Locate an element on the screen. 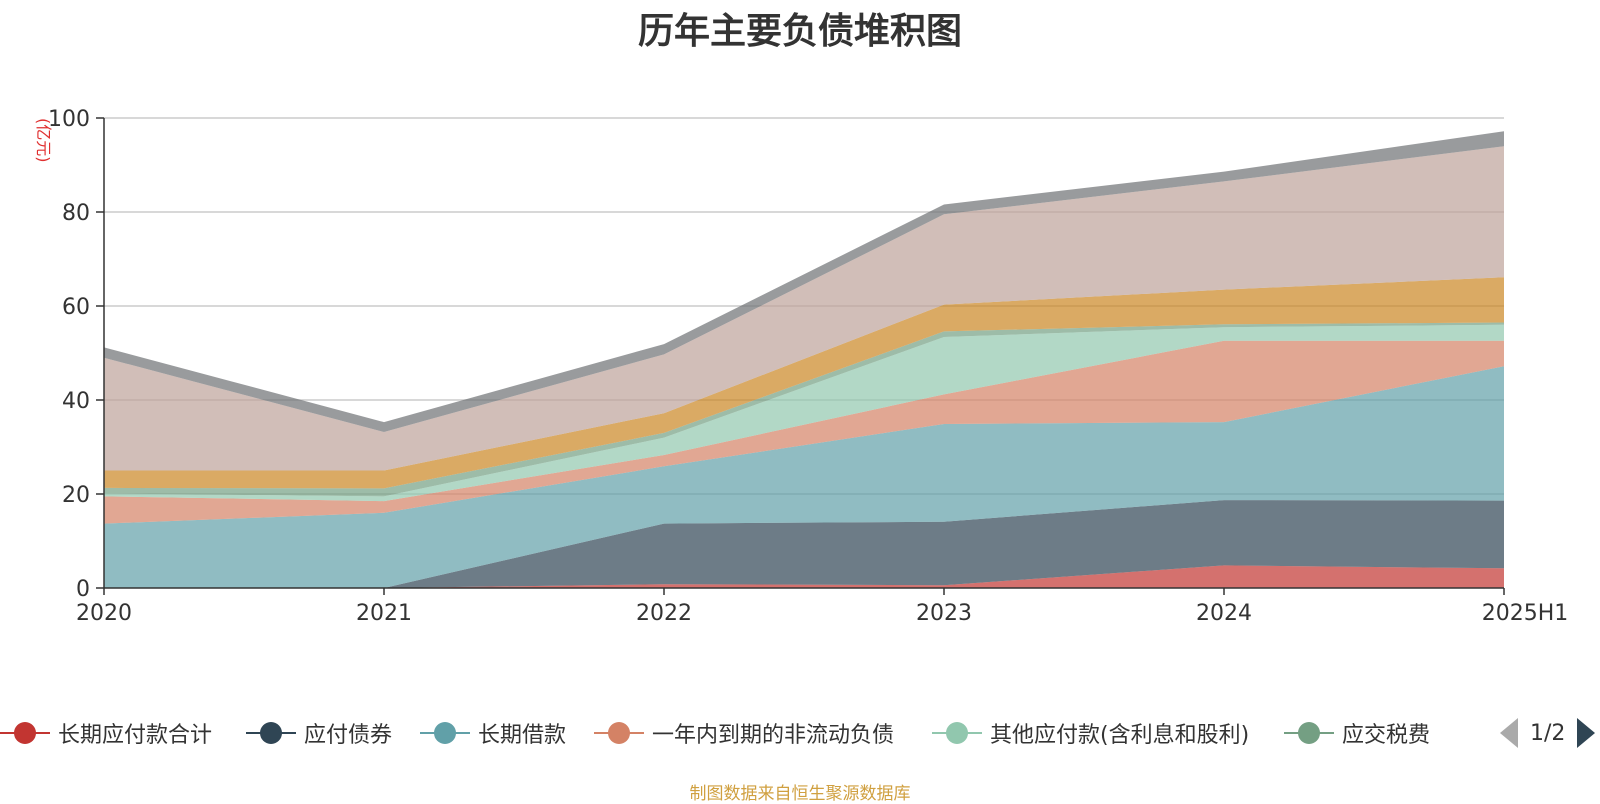 This screenshot has height=804, width=1600. legend-item: 其他应付款(含利息和股利) is located at coordinates (1090, 733).